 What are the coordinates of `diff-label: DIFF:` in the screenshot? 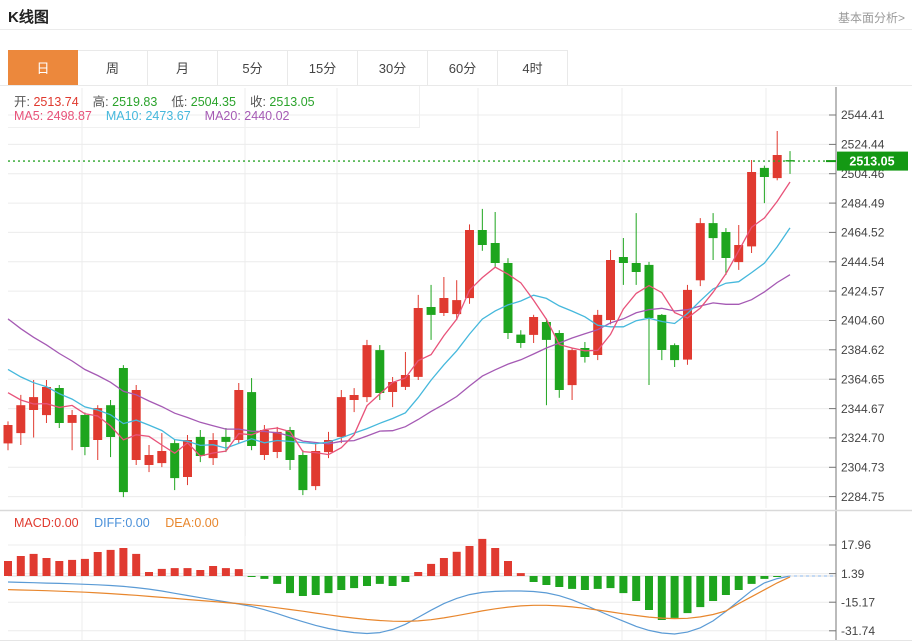 It's located at (110, 523).